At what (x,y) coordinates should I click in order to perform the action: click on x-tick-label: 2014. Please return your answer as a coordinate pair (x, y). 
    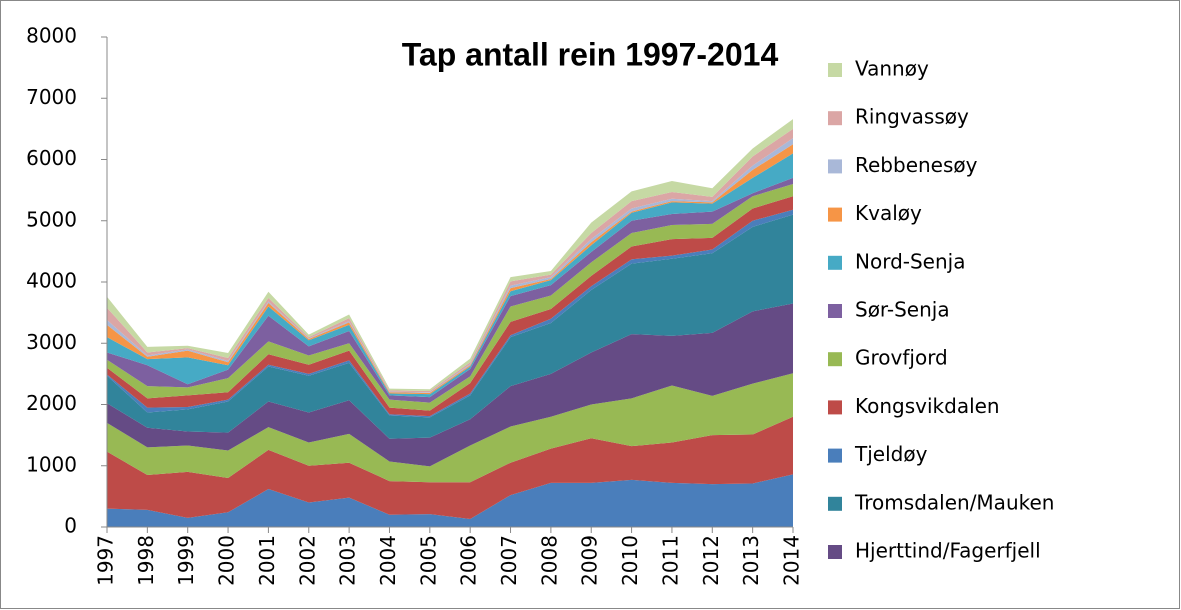
    Looking at the image, I should click on (792, 560).